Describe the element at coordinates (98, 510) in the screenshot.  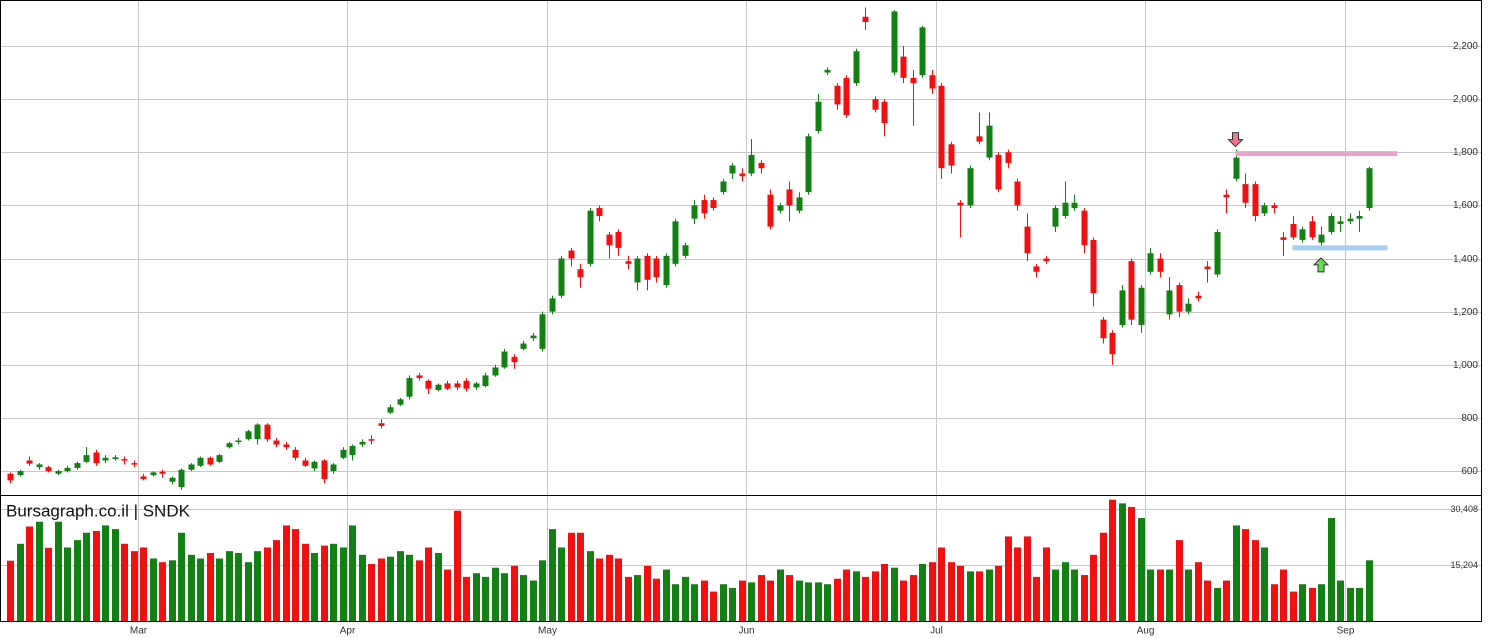
I see `chart-title: Bursagraph.co.il | SNDK` at that location.